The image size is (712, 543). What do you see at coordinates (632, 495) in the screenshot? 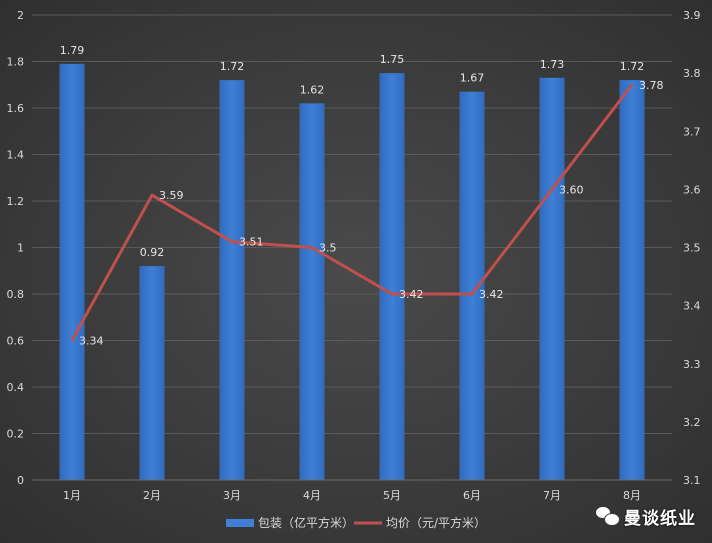
I see `x-tick-label: 8月` at bounding box center [632, 495].